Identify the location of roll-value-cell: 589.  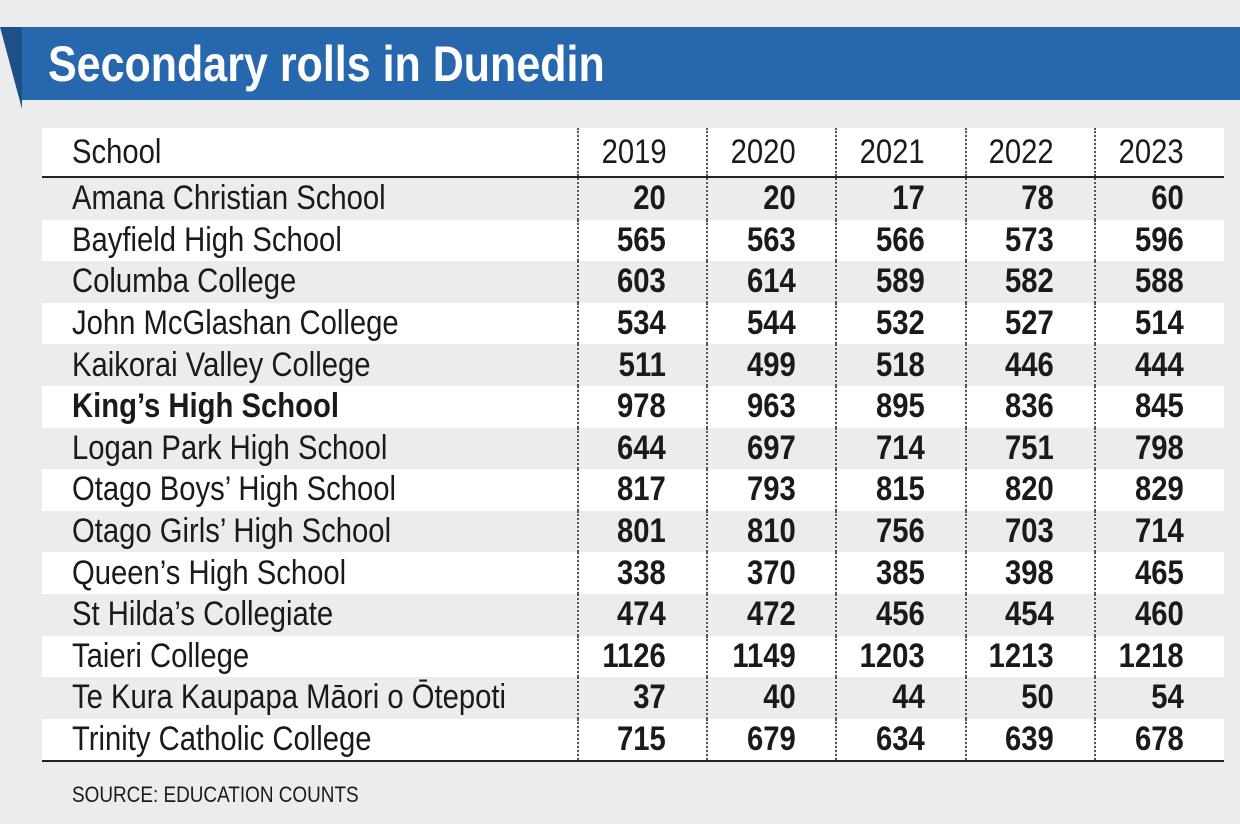
(900, 282).